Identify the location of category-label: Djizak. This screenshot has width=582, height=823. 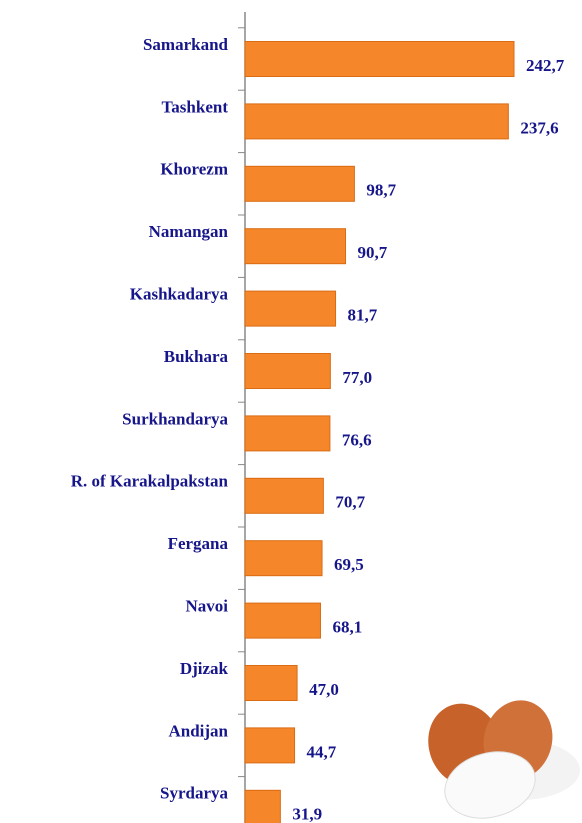
(204, 668).